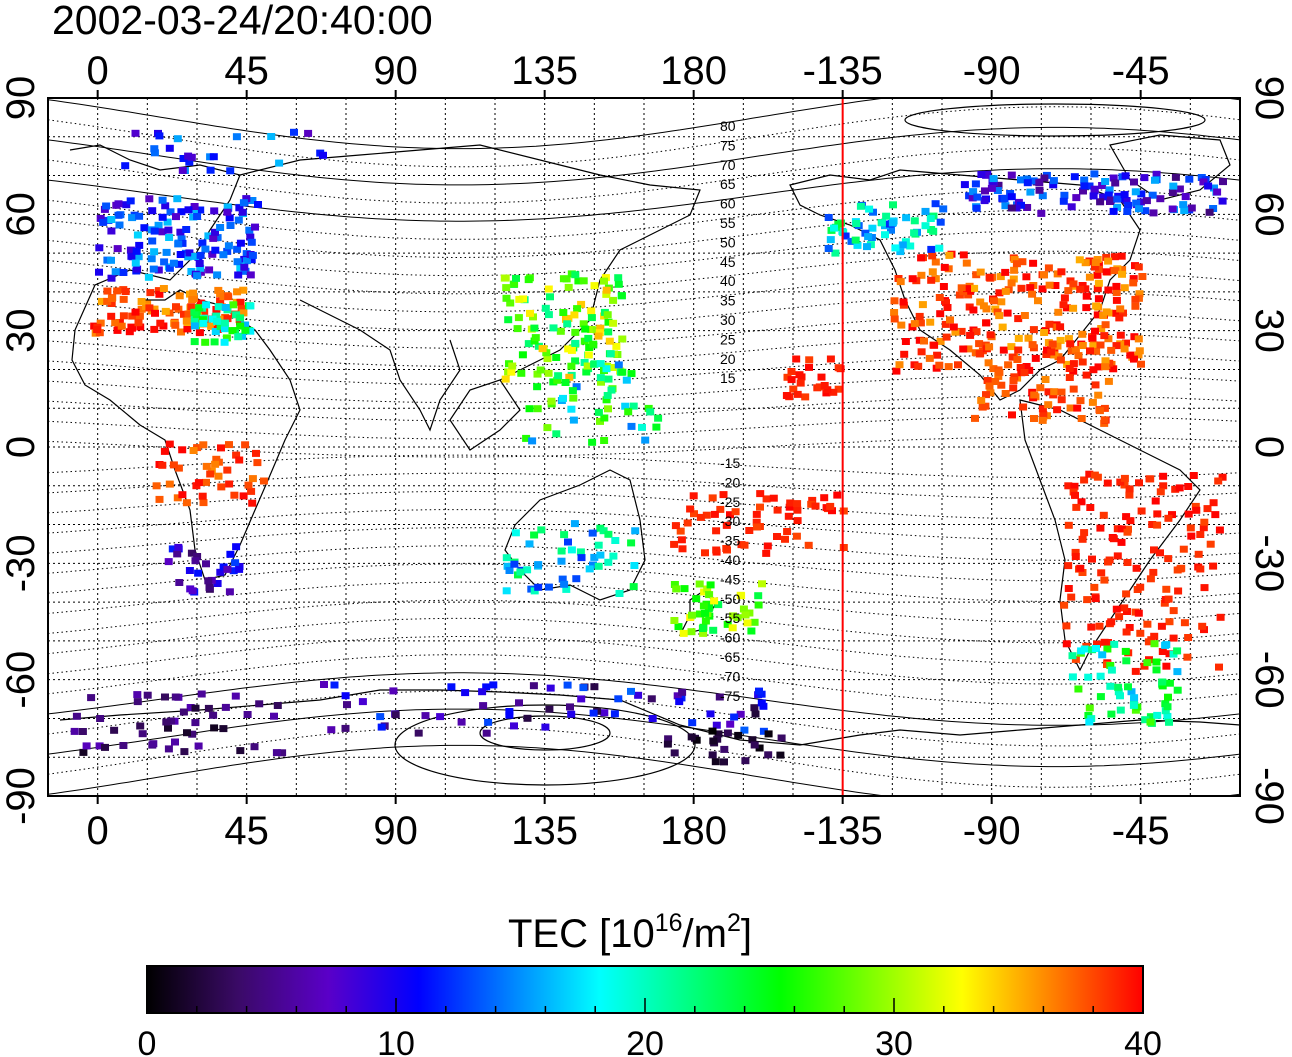 This screenshot has height=1057, width=1292. What do you see at coordinates (730, 696) in the screenshot?
I see `contour-label: -75` at bounding box center [730, 696].